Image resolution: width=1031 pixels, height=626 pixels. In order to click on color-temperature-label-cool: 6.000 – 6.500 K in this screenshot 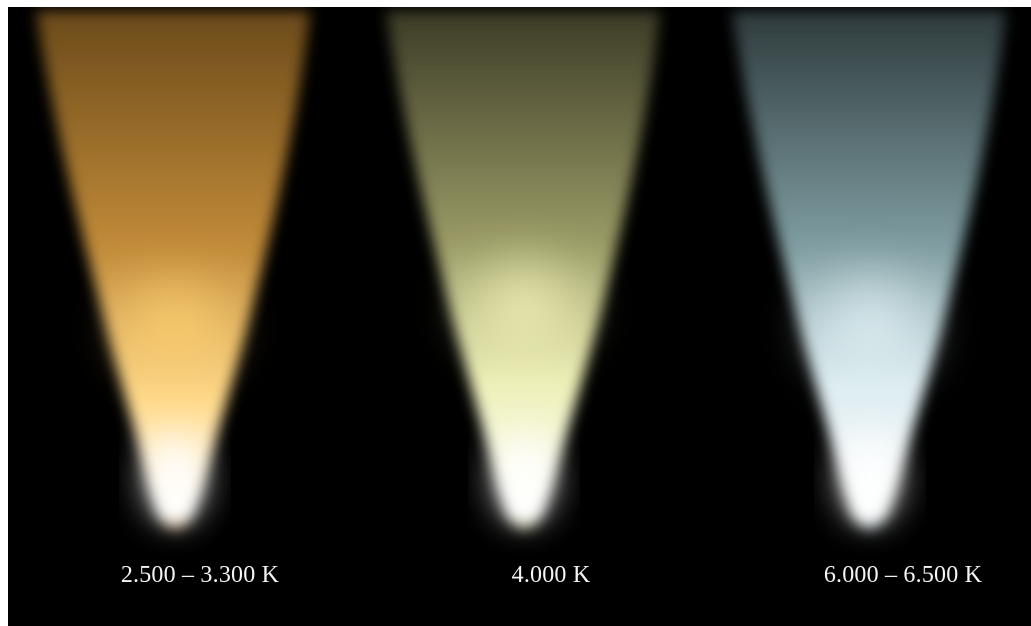, I will do `click(903, 575)`.